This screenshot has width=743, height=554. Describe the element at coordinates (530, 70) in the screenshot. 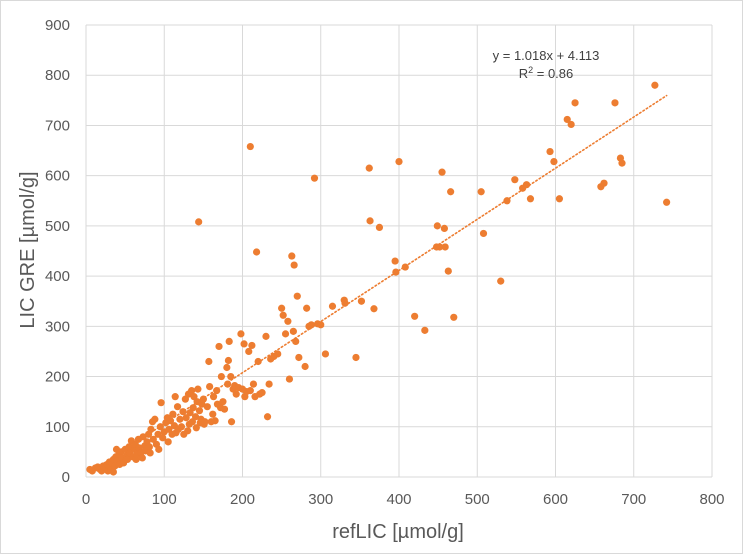

I see `r2-superscript: 2` at that location.